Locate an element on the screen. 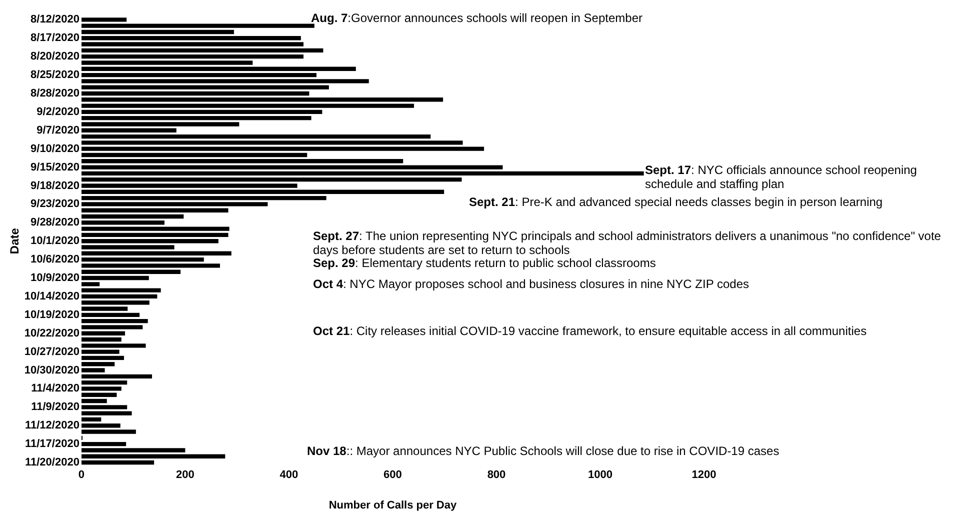 This screenshot has height=516, width=966. y-tick-label: 9/10/2020 is located at coordinates (55, 148).